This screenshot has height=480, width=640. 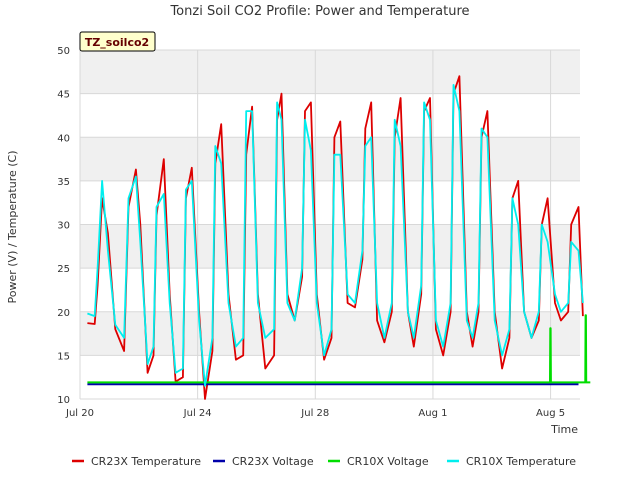 I want to click on y-tick-label: 15, so click(x=63, y=356).